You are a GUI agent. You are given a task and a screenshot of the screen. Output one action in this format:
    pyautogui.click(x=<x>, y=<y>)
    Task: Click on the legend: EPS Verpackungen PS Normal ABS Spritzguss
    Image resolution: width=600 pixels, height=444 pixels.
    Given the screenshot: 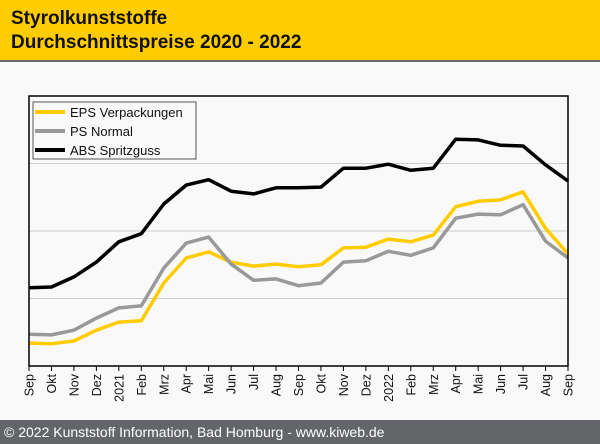 What is the action you would take?
    pyautogui.click(x=114, y=130)
    